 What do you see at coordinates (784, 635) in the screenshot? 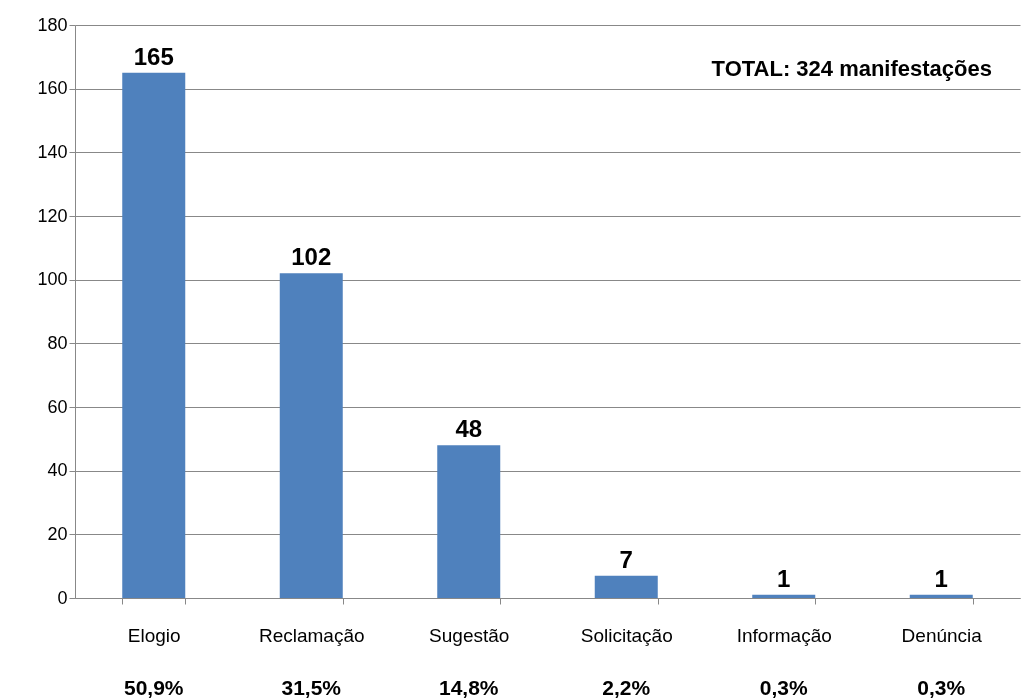
I see `x-tick-label: Informação` at bounding box center [784, 635].